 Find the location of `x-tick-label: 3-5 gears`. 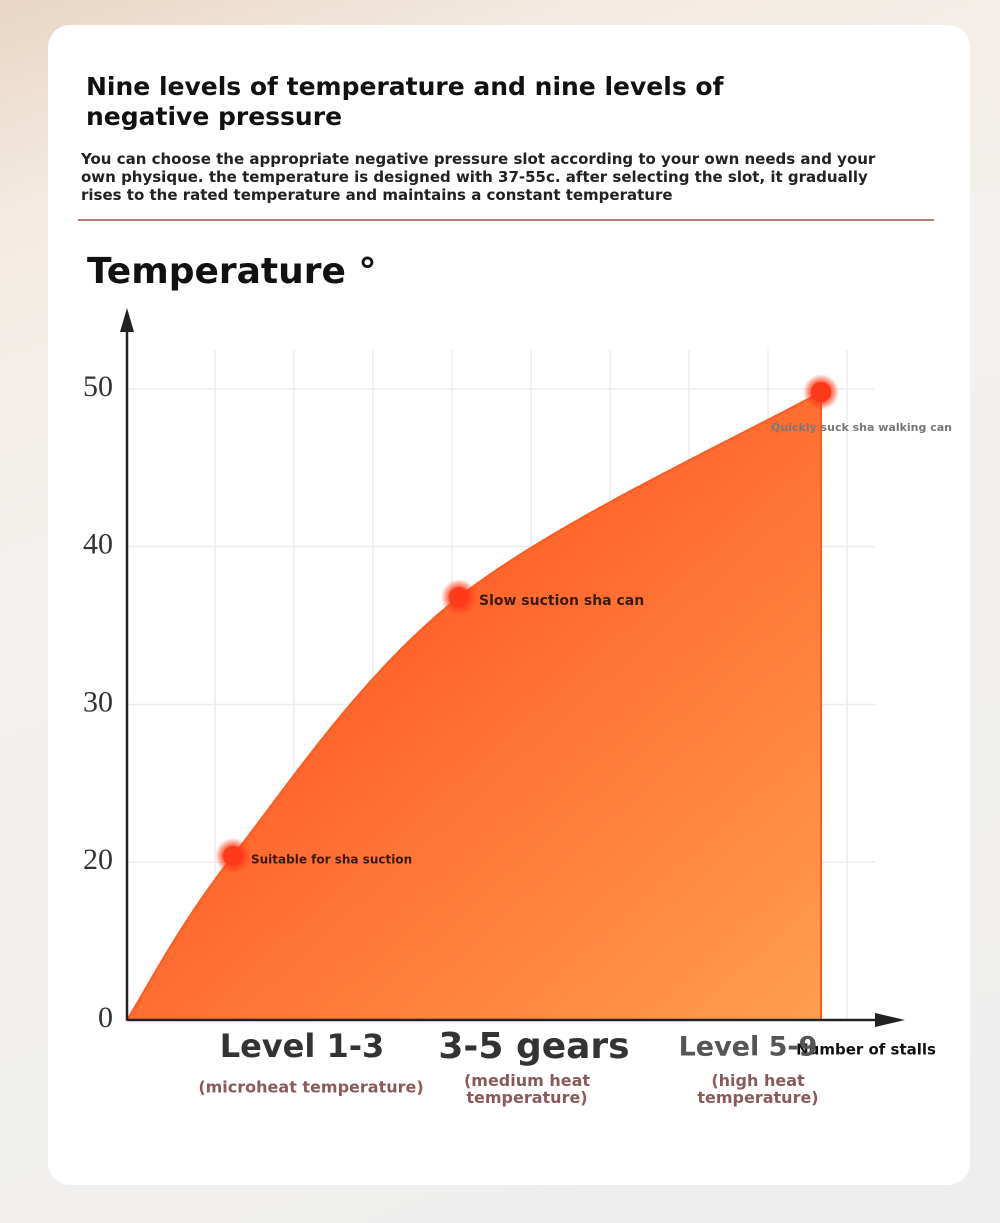

x-tick-label: 3-5 gears is located at coordinates (533, 1046).